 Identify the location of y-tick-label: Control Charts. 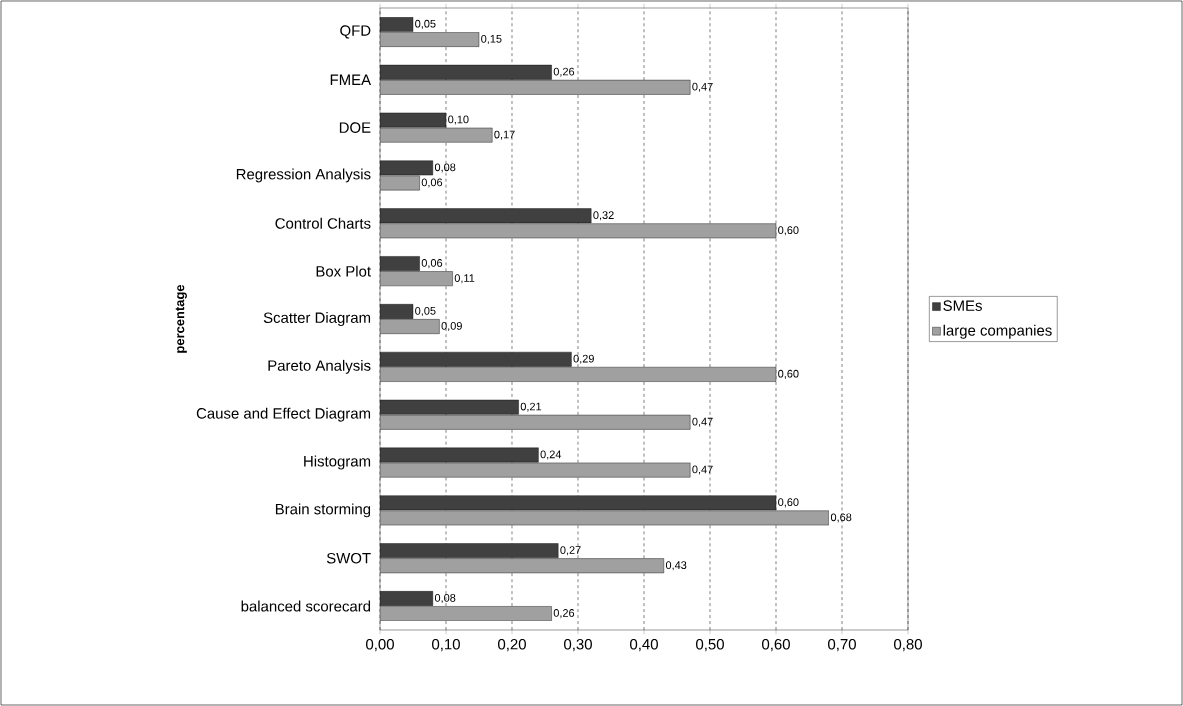
(323, 223).